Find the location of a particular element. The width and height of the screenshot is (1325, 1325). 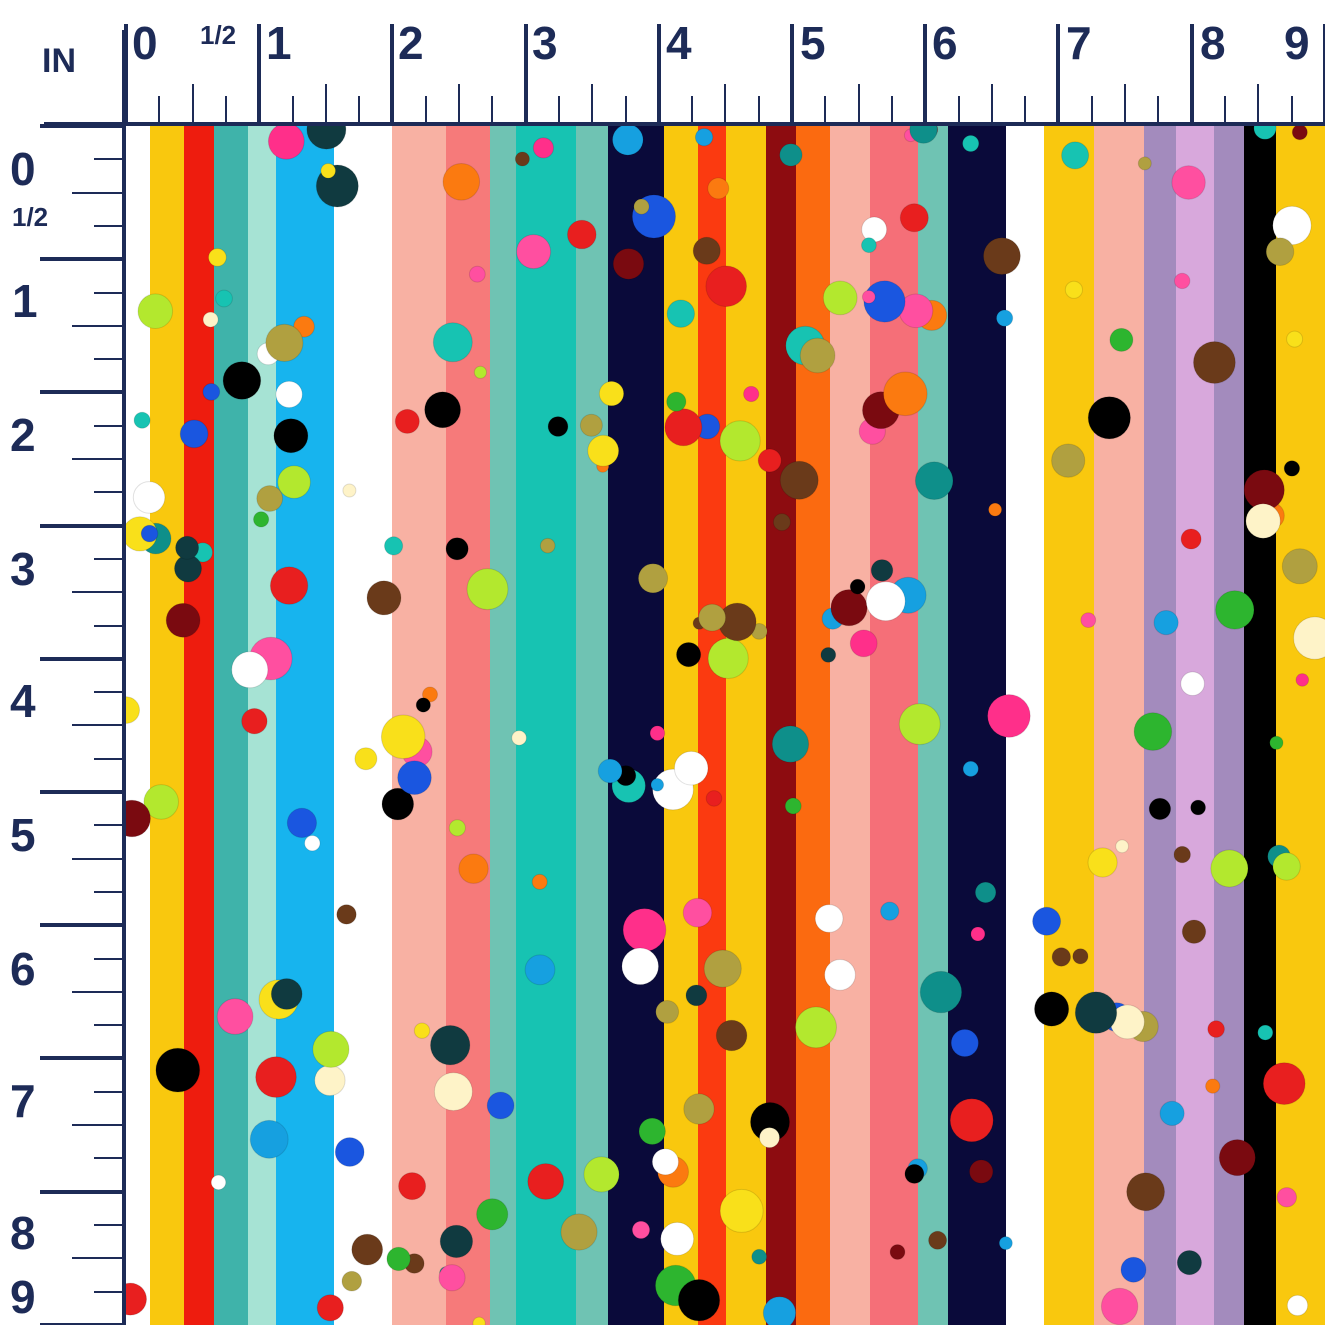

left-label-7: 7 is located at coordinates (23, 1101).